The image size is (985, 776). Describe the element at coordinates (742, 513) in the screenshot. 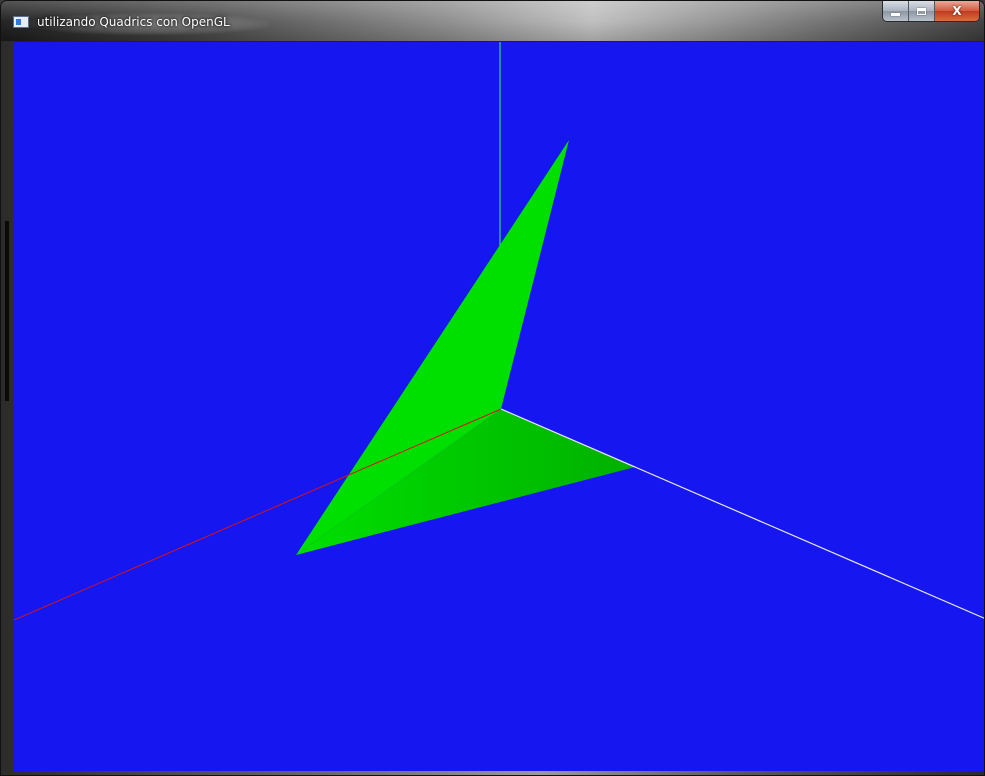

I see `x-axis-line` at that location.